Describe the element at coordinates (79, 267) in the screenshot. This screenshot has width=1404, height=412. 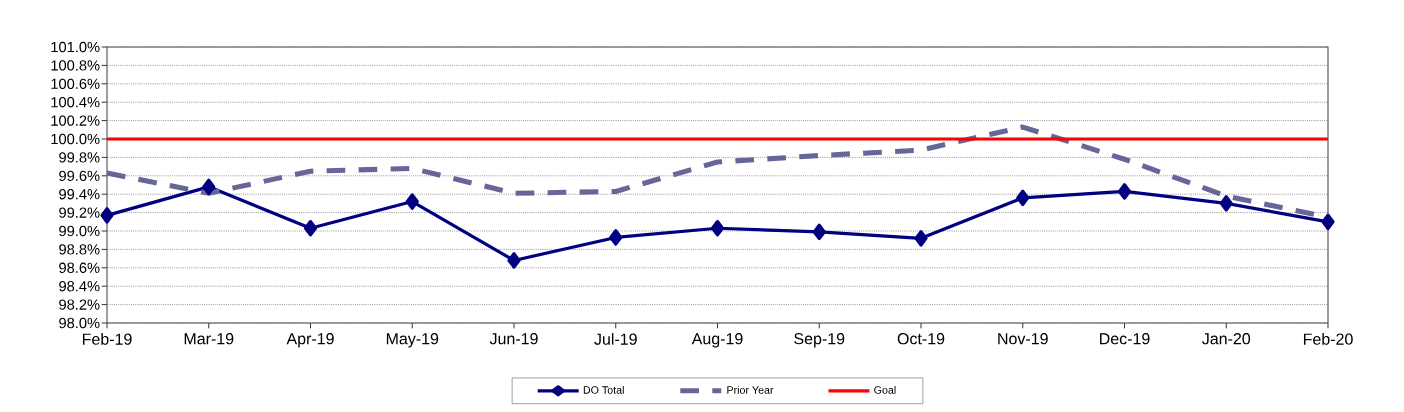
I see `y-tick-label: 98.6%` at that location.